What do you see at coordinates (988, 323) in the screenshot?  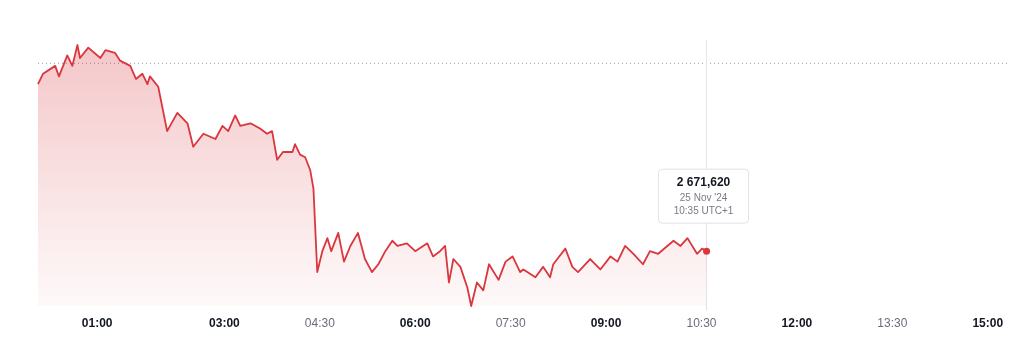 I see `x-tick-label: 15:00` at bounding box center [988, 323].